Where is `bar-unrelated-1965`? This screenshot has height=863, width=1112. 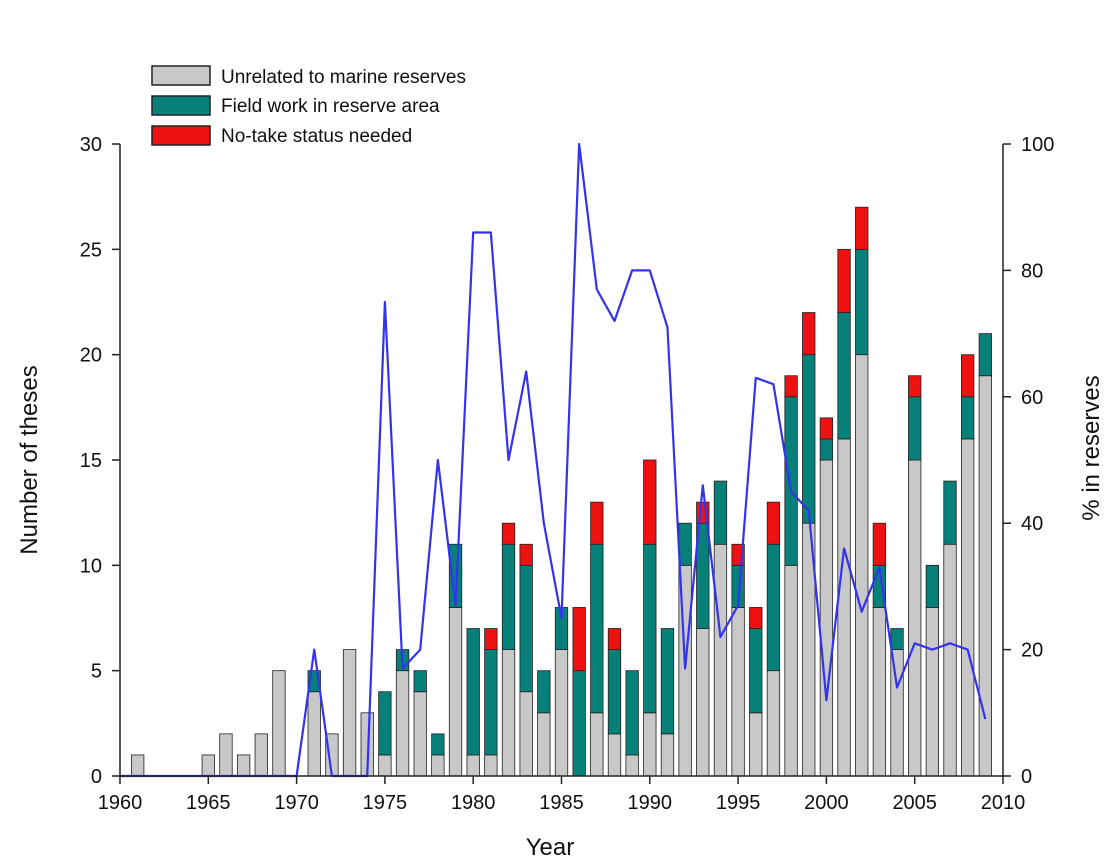 bar-unrelated-1965 is located at coordinates (208, 765).